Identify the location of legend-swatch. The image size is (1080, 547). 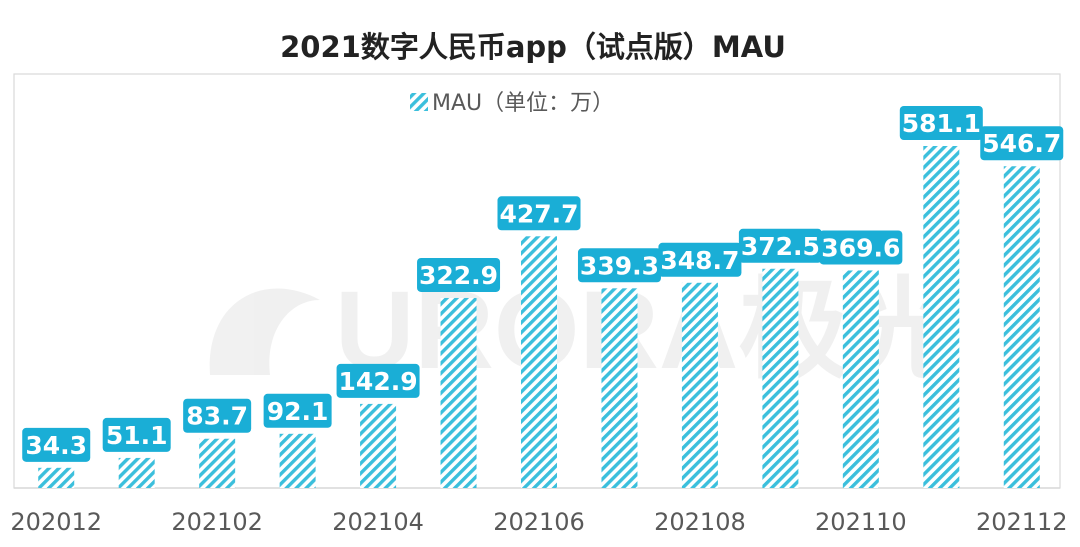
(419, 102).